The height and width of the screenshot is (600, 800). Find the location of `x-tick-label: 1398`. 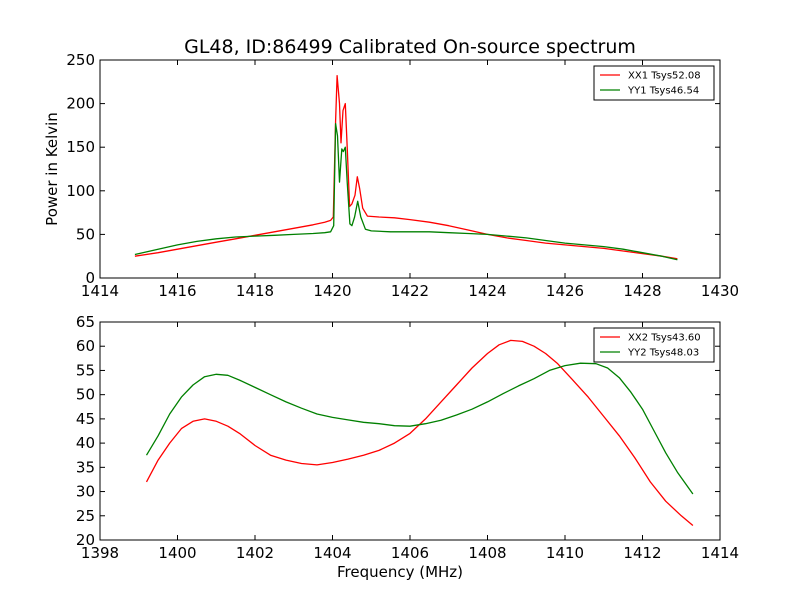

x-tick-label: 1398 is located at coordinates (100, 553).